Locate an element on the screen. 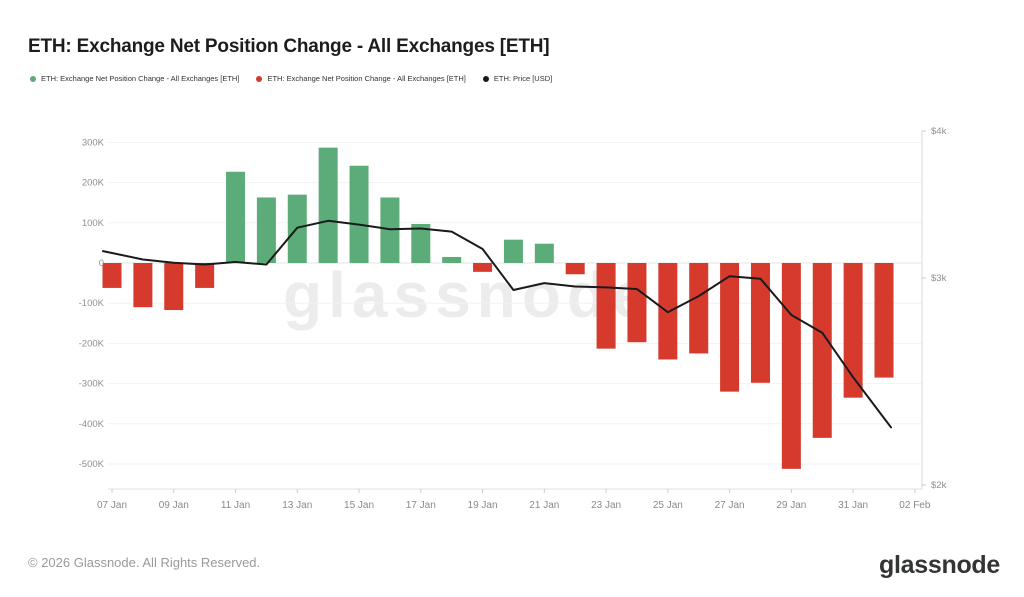 This screenshot has width=1024, height=597. bar-31-jan is located at coordinates (853, 330).